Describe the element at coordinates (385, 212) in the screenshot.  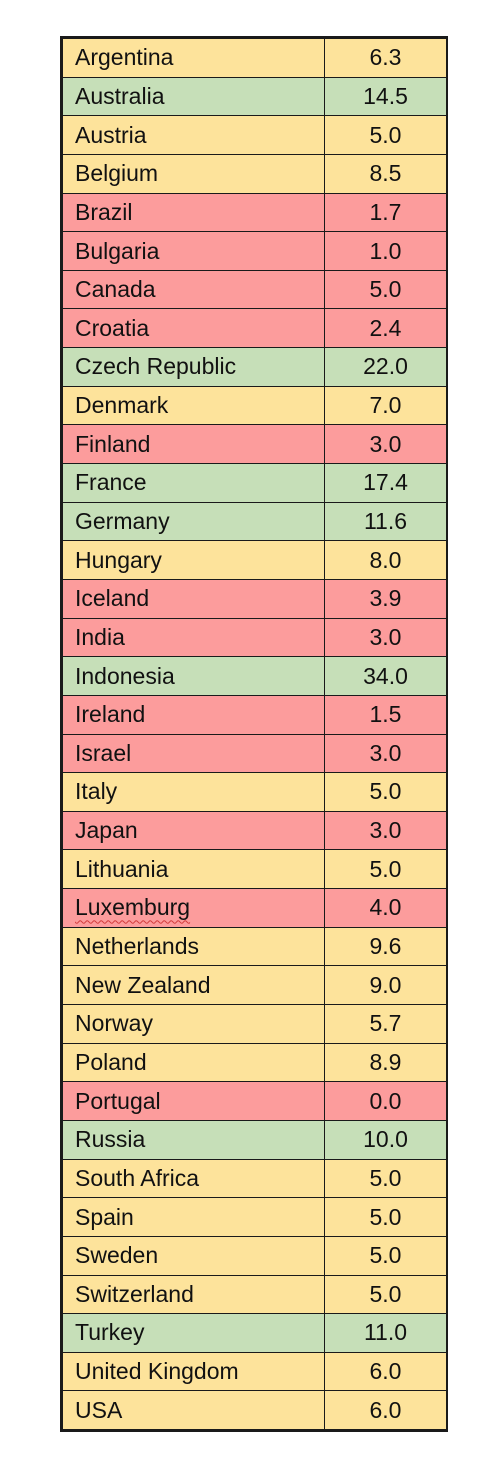
I see `value-cell: 1.7` at that location.